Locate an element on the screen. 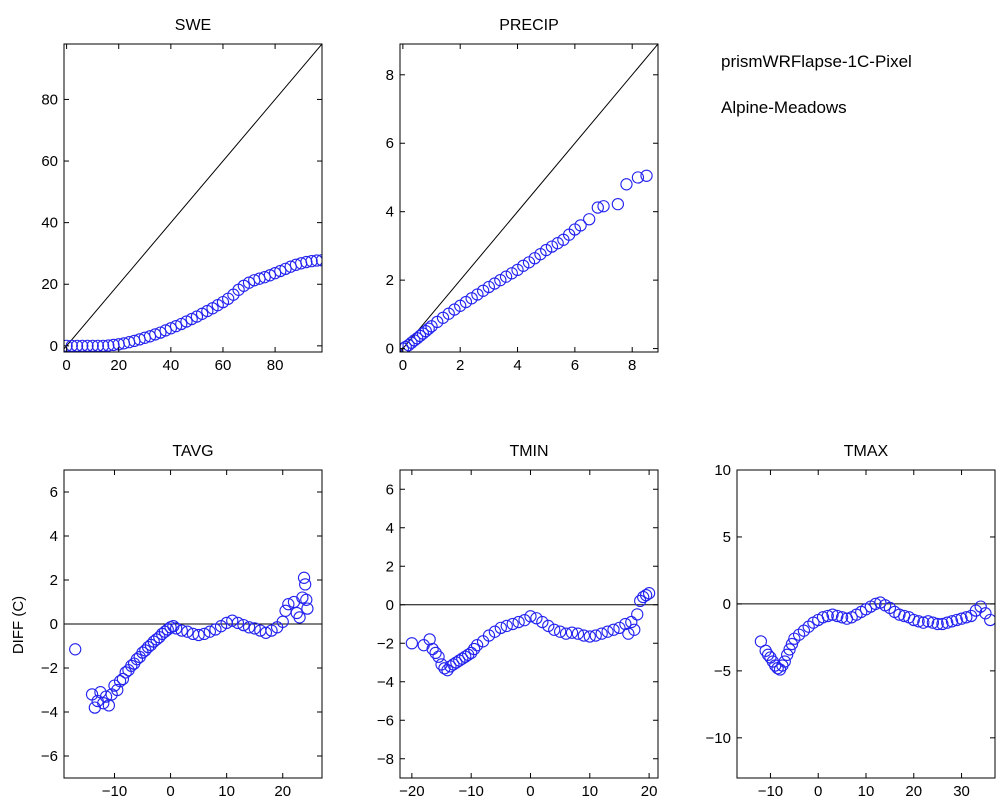  data-area-tmin is located at coordinates (529, 632).